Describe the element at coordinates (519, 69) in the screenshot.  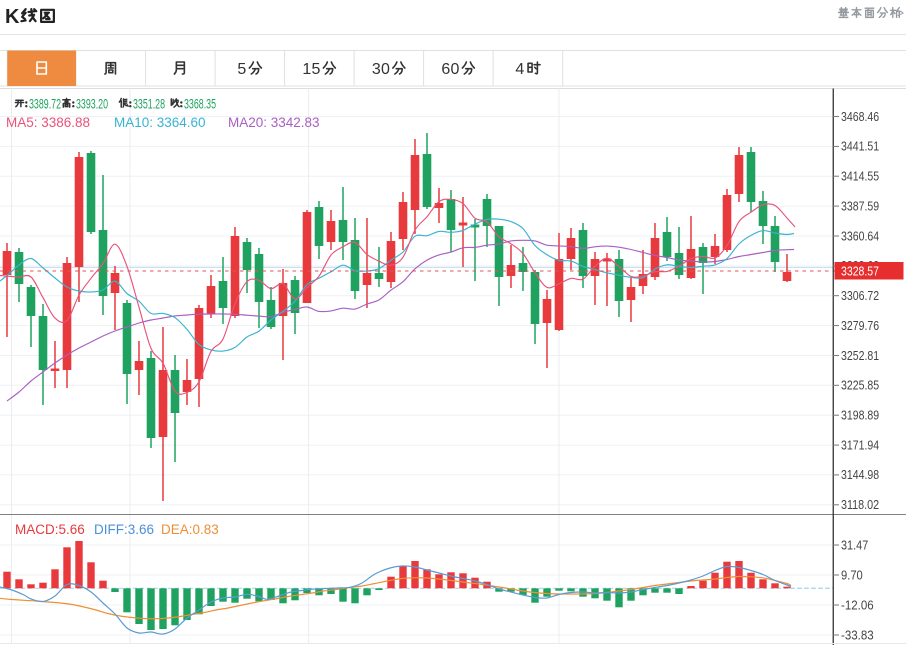
I see `svg-text: 4` at that location.